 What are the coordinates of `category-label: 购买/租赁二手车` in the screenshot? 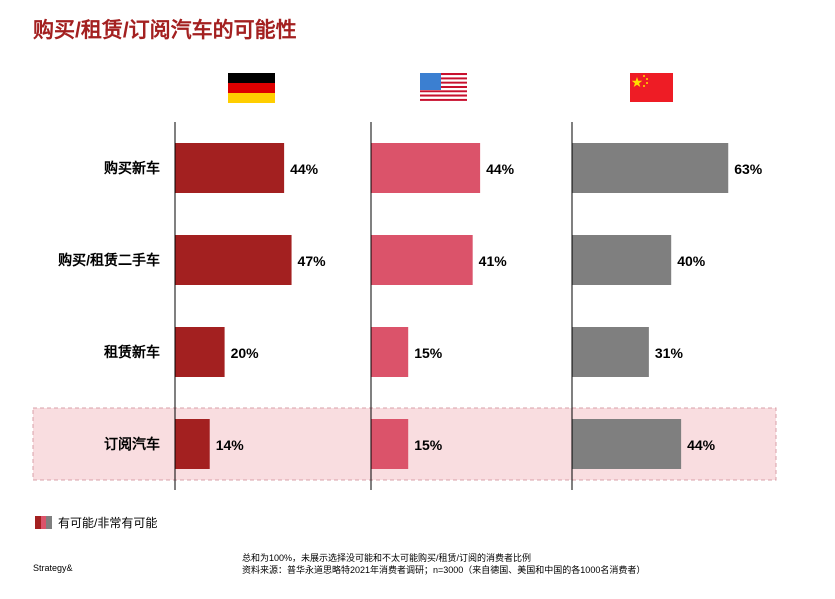 It's located at (109, 260).